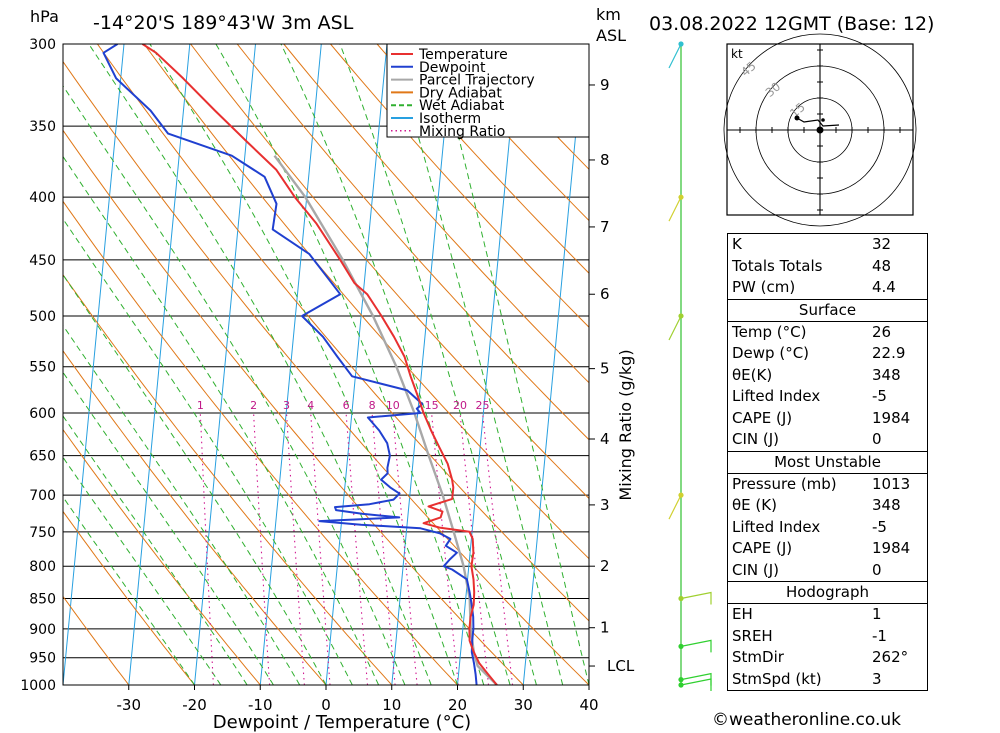  What do you see at coordinates (886, 505) in the screenshot?
I see `indices-value: 348` at bounding box center [886, 505].